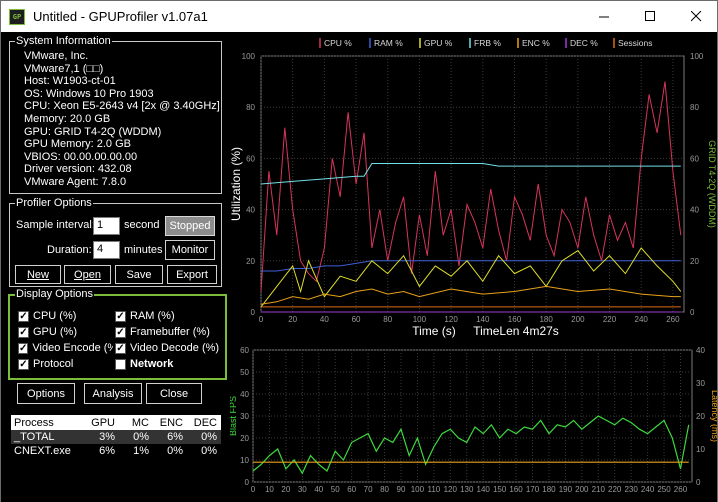  What do you see at coordinates (116, 451) in the screenshot?
I see `table-row: CNEXT.exe 6% 1% 0% 0%` at bounding box center [116, 451].